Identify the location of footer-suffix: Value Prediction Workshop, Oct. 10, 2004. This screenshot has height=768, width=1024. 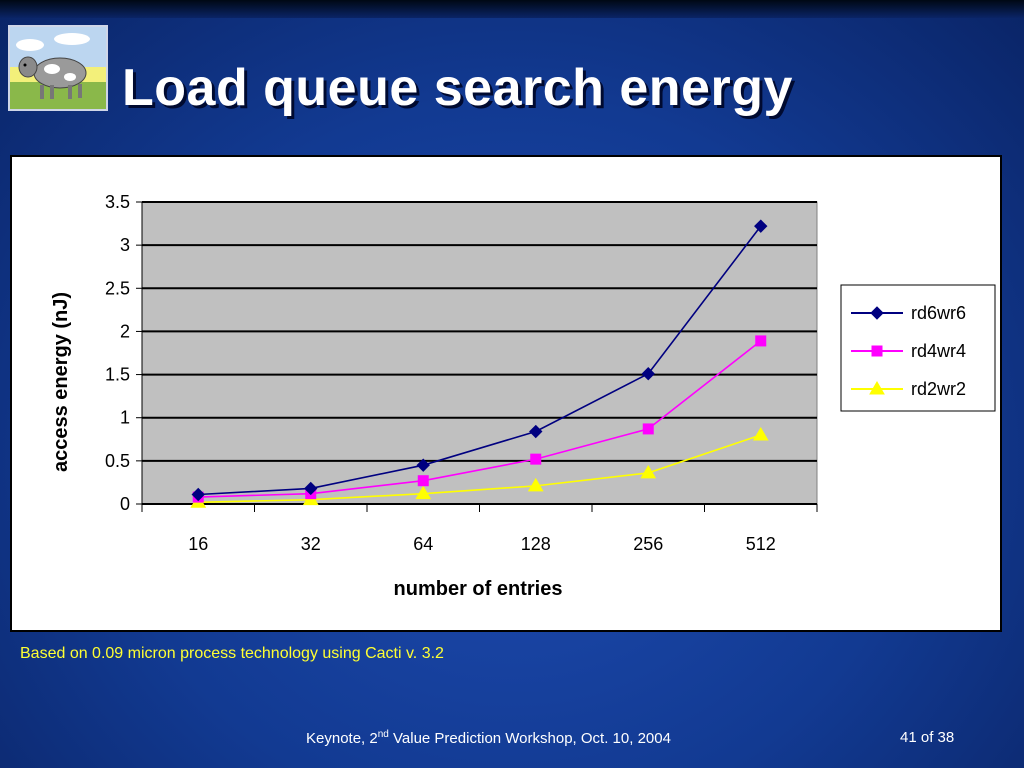
(529, 738).